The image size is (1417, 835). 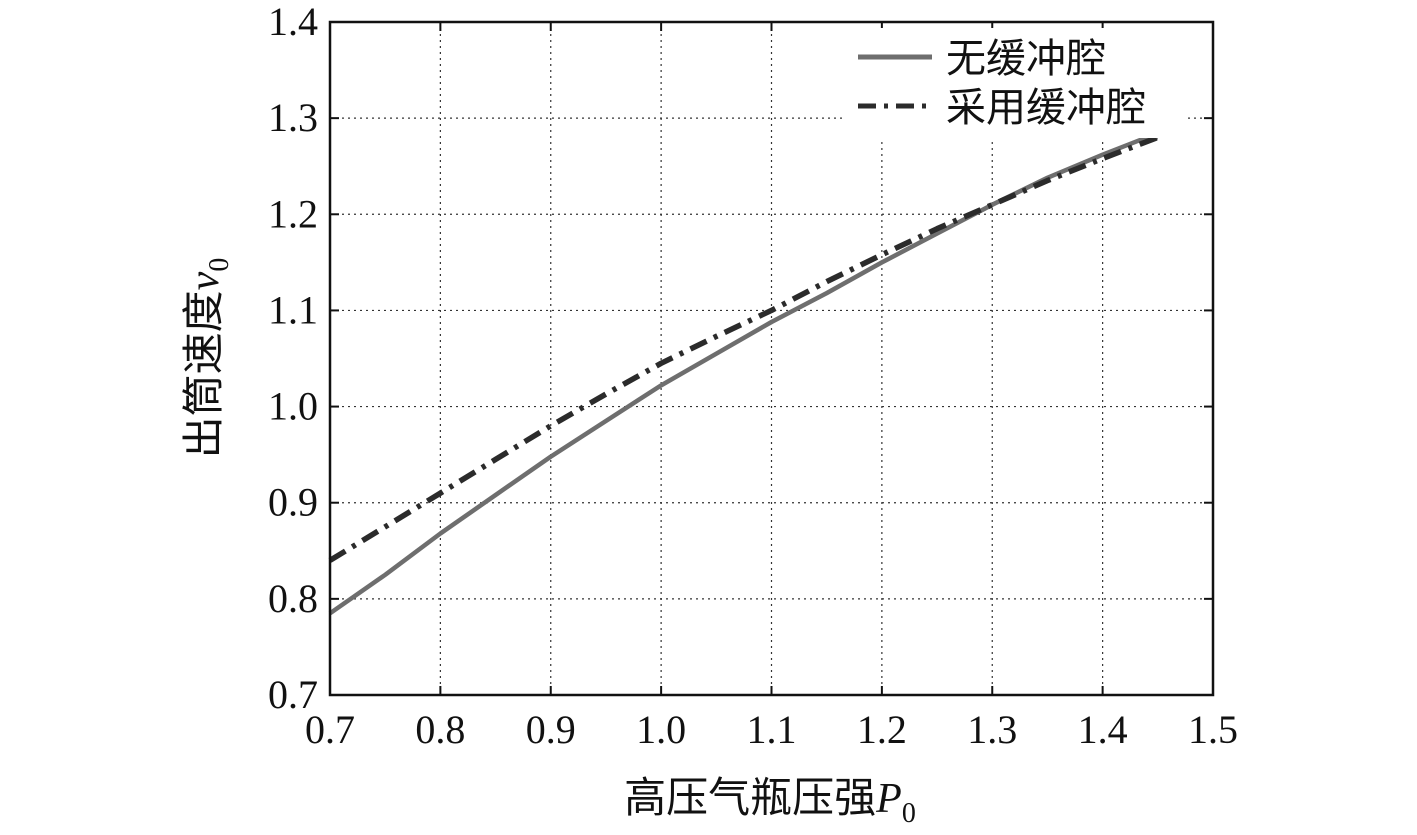 What do you see at coordinates (293, 502) in the screenshot?
I see `y-tick-label: 0.9` at bounding box center [293, 502].